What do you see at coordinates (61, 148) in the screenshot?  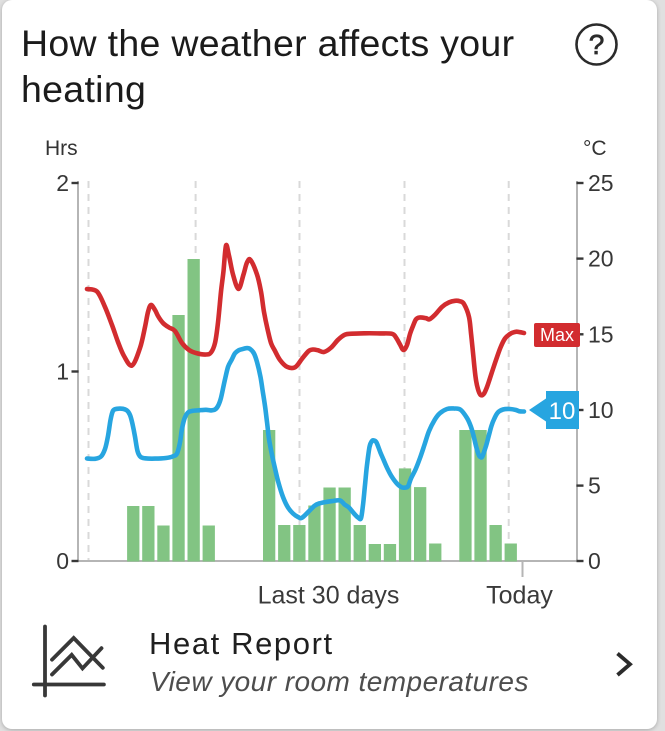 I see `svg-text: Hrs` at bounding box center [61, 148].